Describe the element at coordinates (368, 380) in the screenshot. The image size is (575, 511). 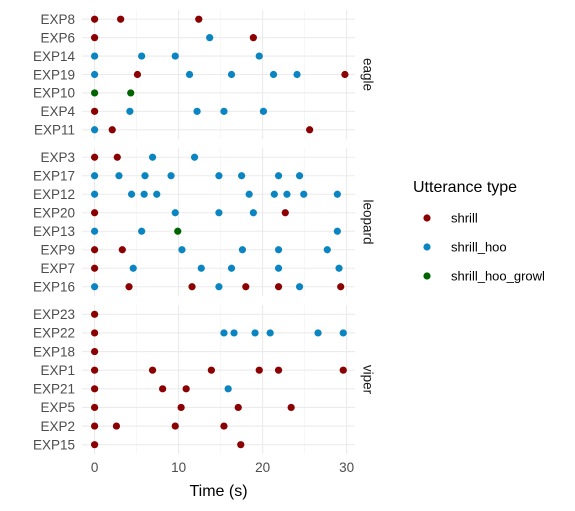
I see `facet-strip-label: viper` at that location.